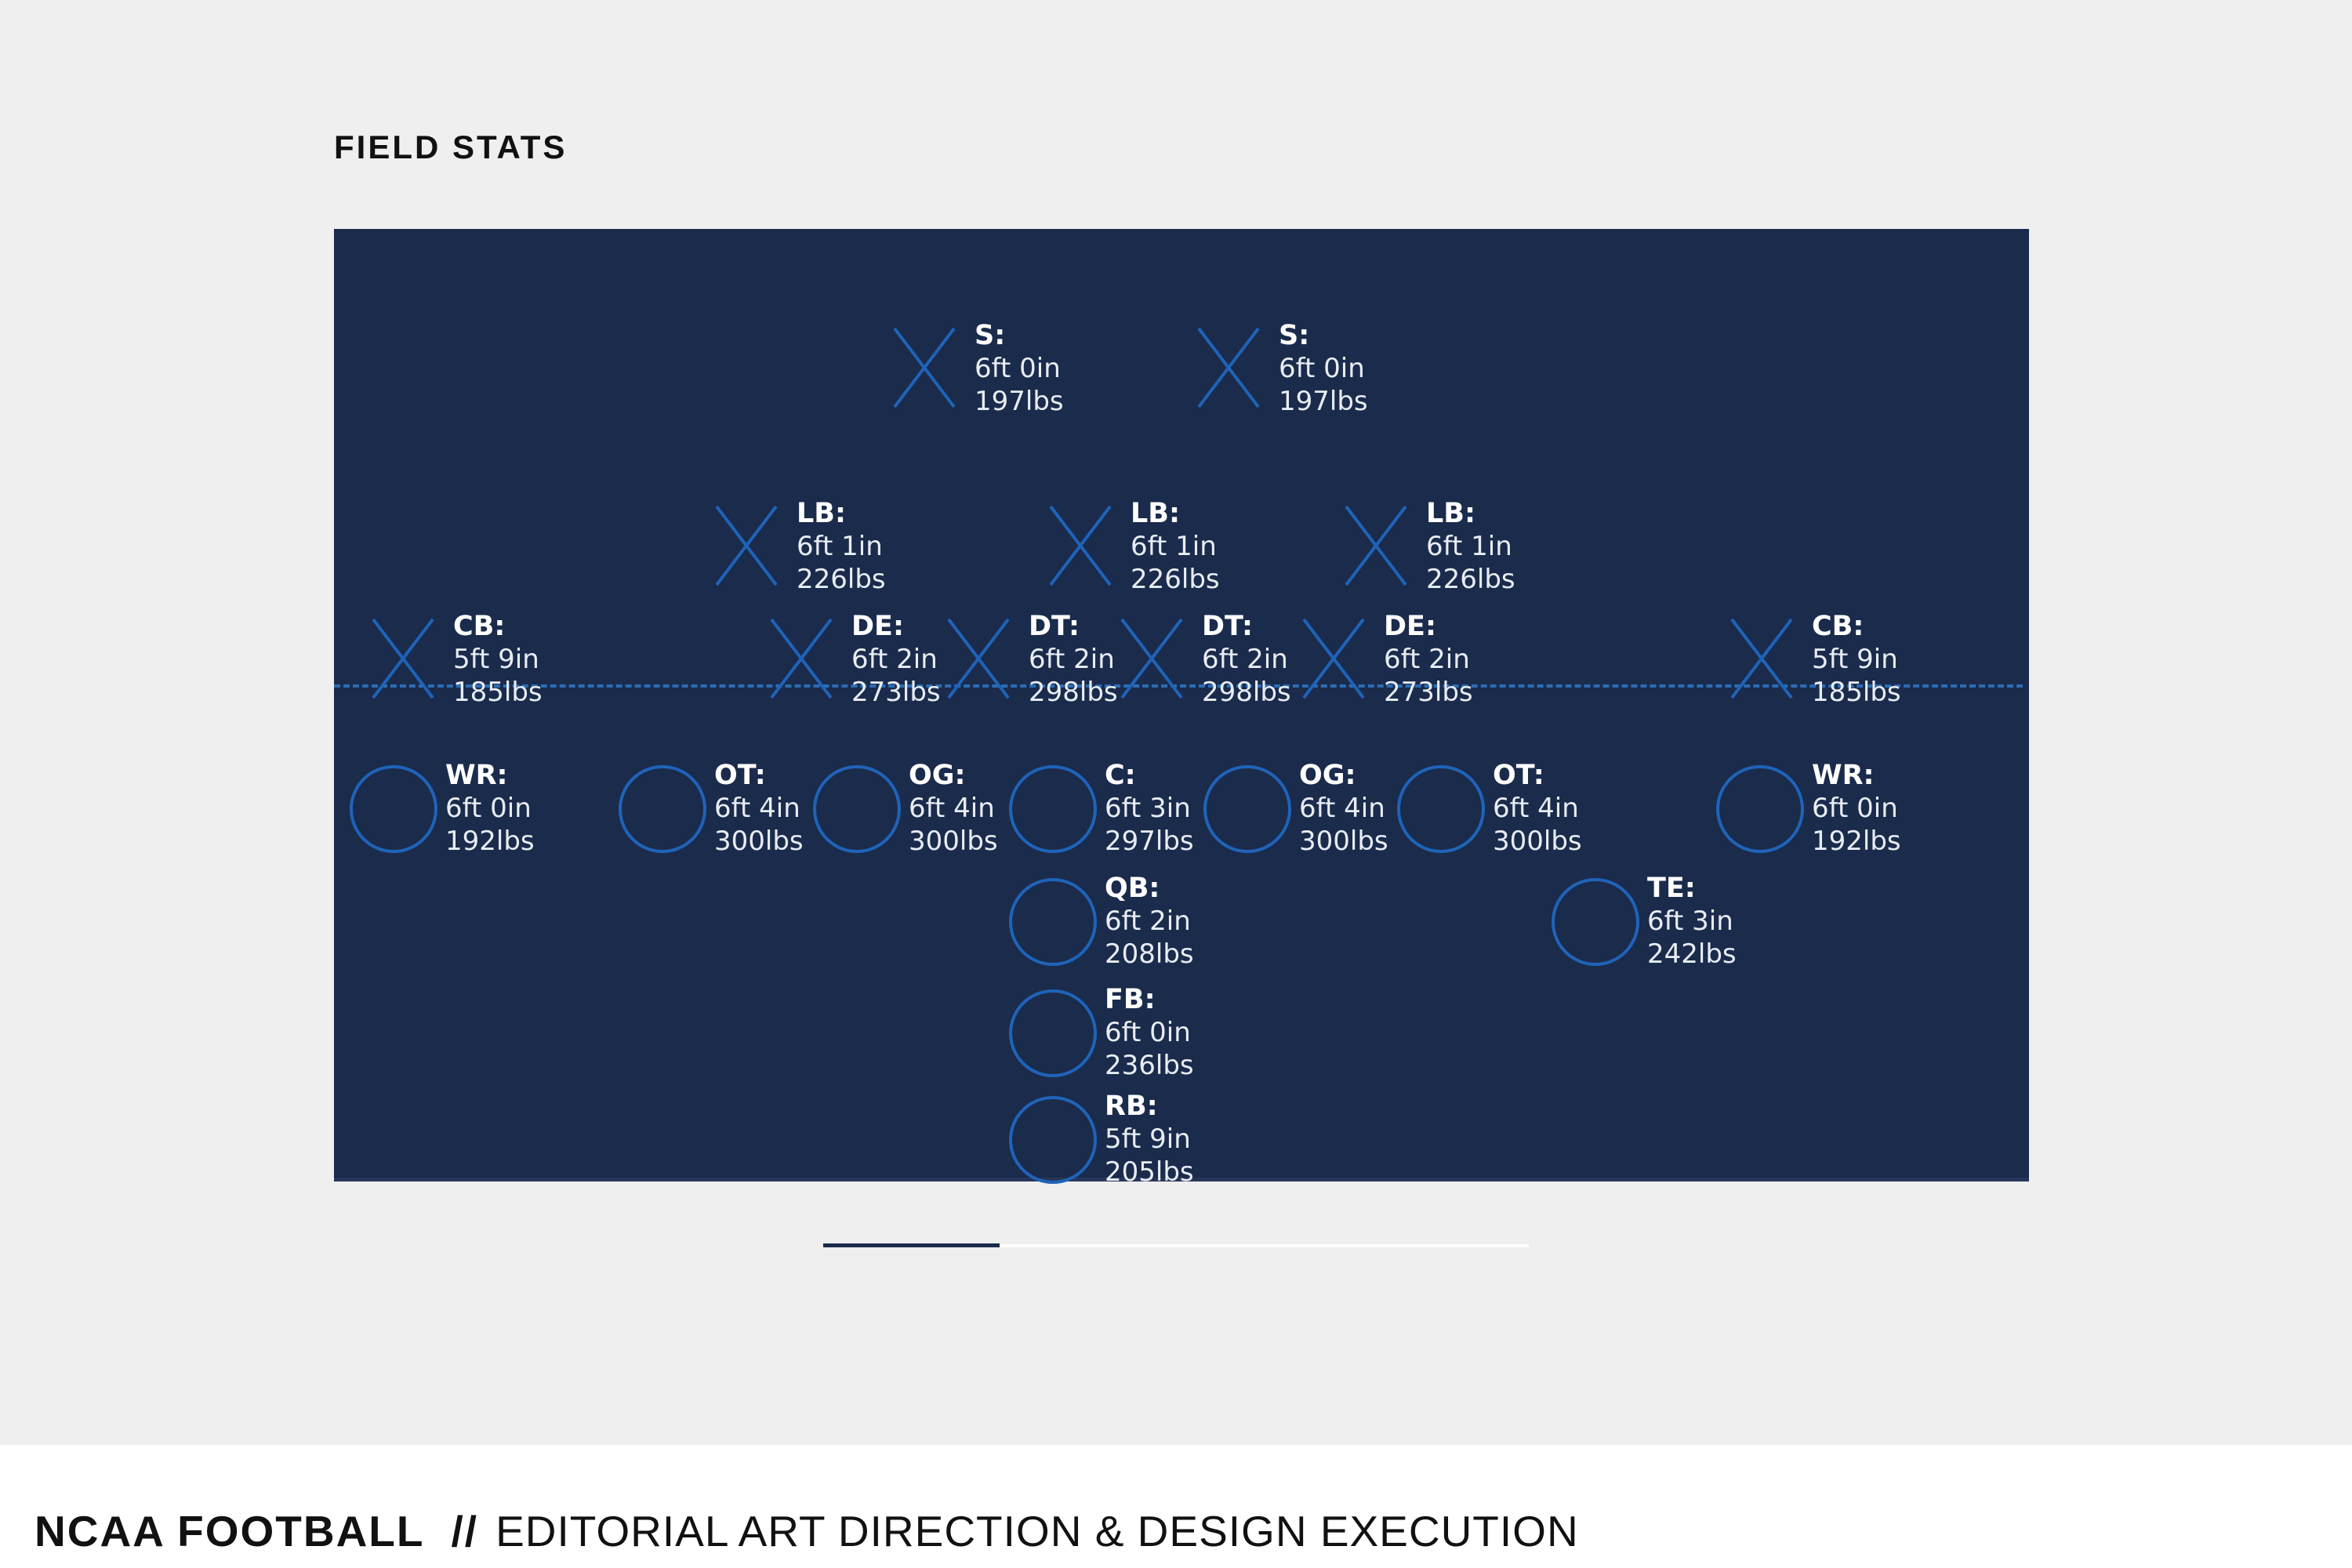 This screenshot has height=1568, width=2352. Describe the element at coordinates (1132, 888) in the screenshot. I see `position-label: QB:` at that location.